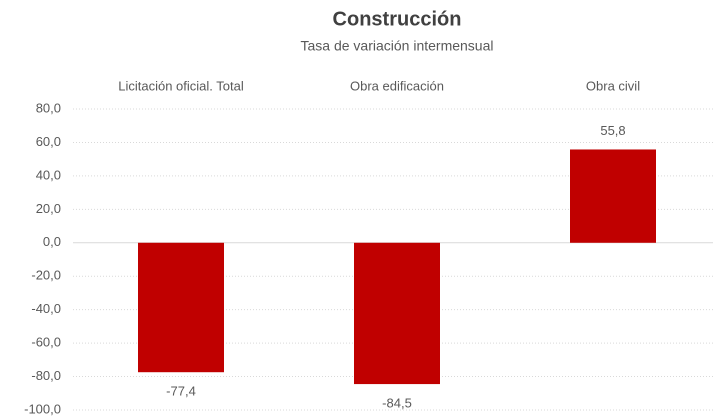 The width and height of the screenshot is (717, 419). Describe the element at coordinates (46, 308) in the screenshot. I see `y-tick-label: -40,0` at that location.